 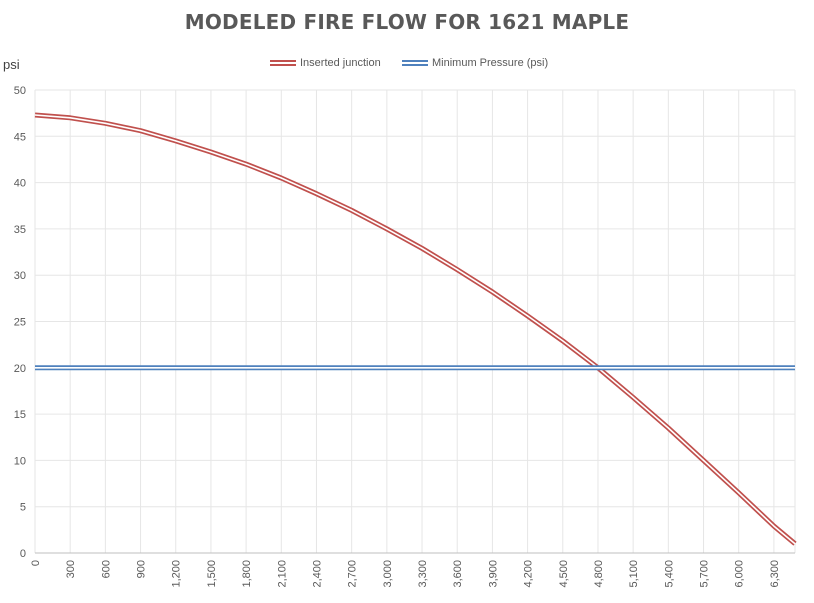 I want to click on chart-title: MODELED FIRE FLOW FOR 1621 MAPLE, so click(x=407, y=22).